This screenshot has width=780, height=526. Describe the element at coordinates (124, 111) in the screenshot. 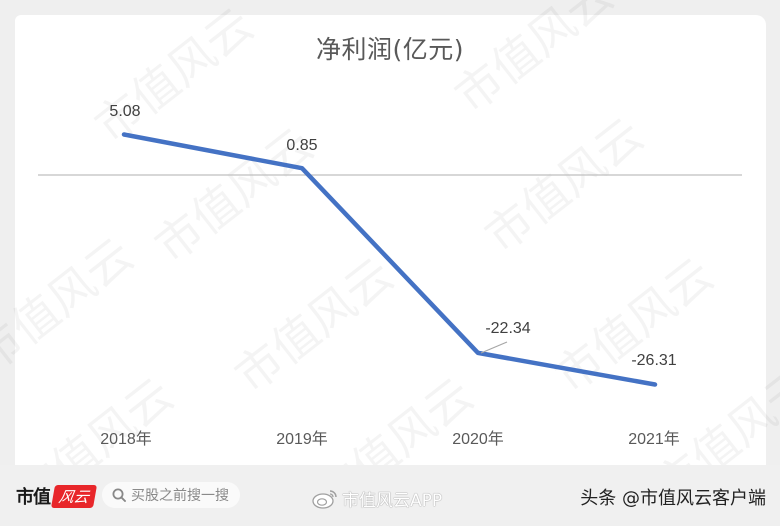

I see `data-label: 5.08` at that location.